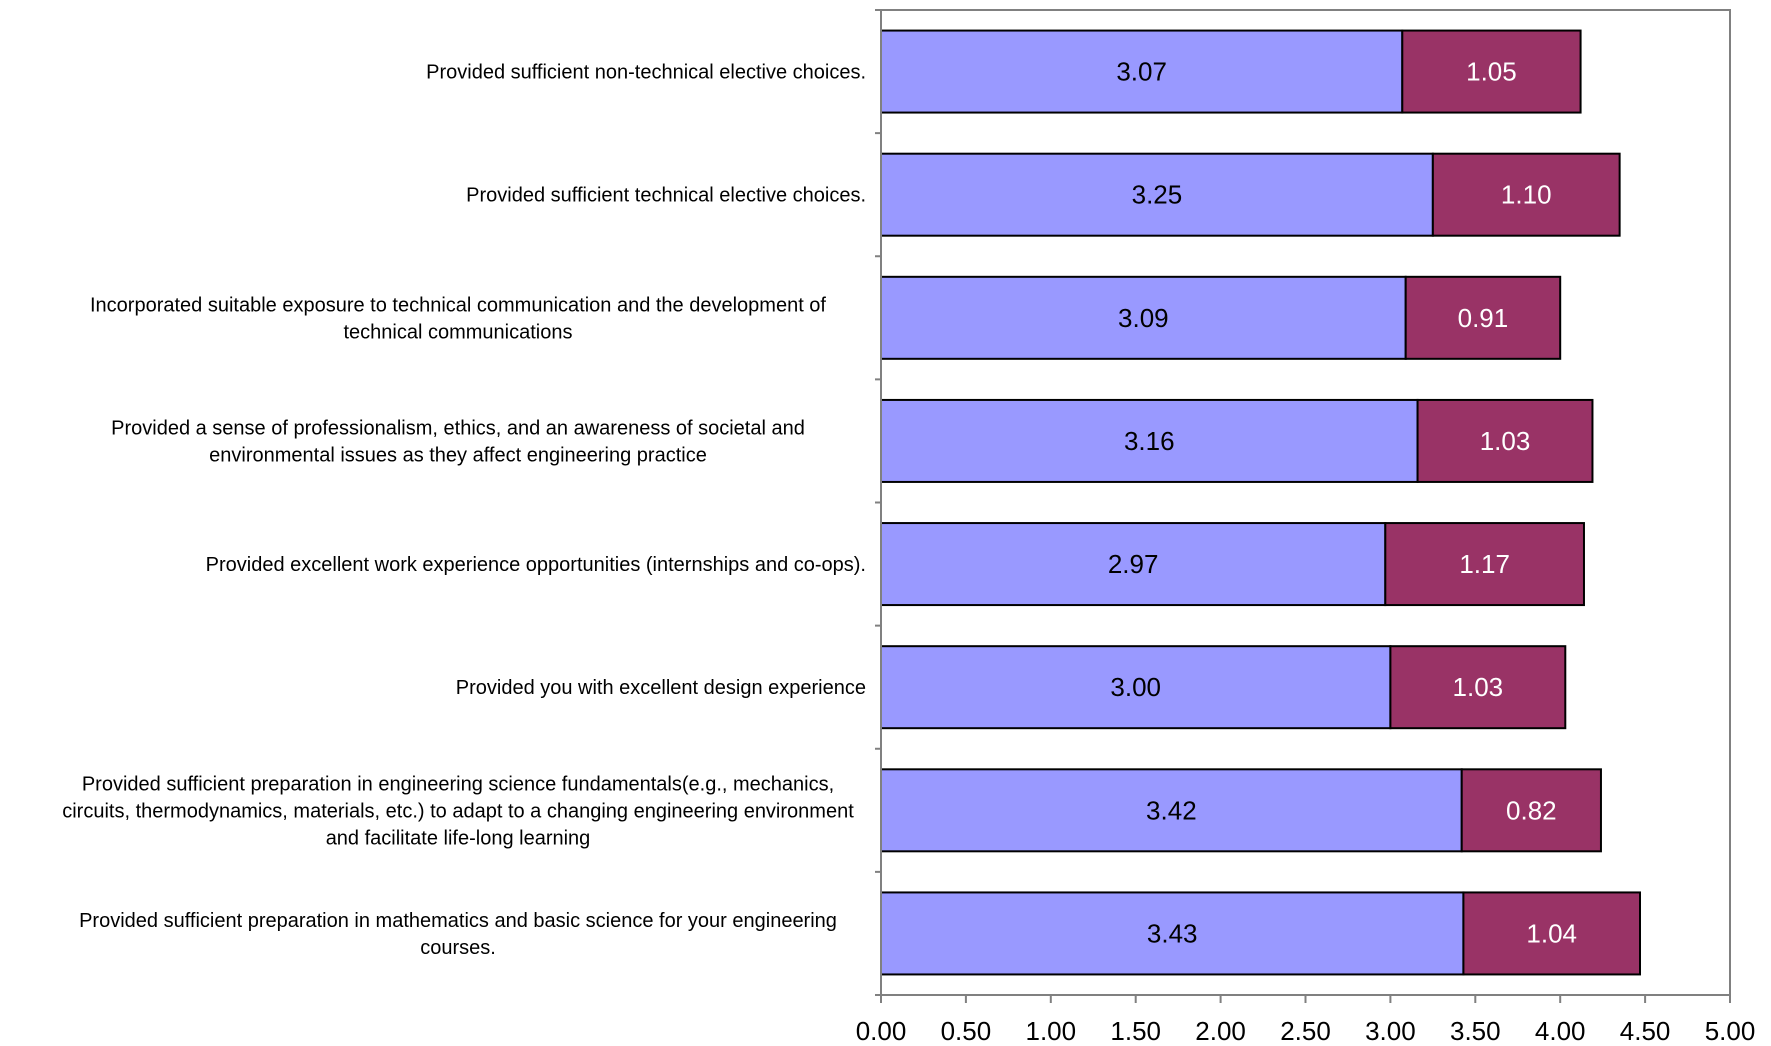  I want to click on bar-value-label: 3.25, so click(1157, 195).